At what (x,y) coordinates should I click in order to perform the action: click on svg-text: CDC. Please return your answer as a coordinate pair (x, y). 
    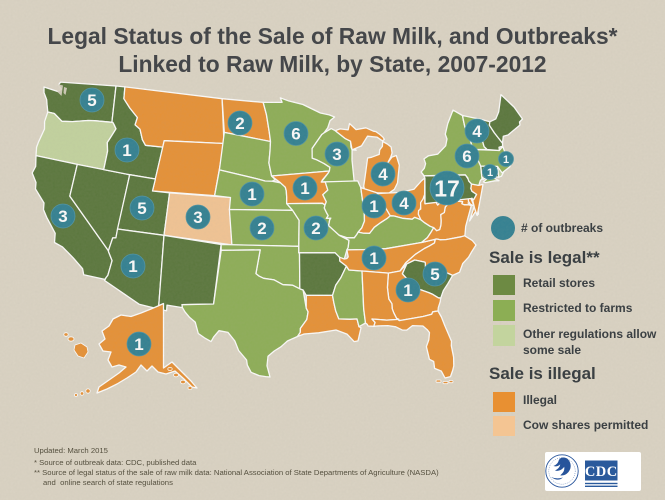
    Looking at the image, I should click on (601, 472).